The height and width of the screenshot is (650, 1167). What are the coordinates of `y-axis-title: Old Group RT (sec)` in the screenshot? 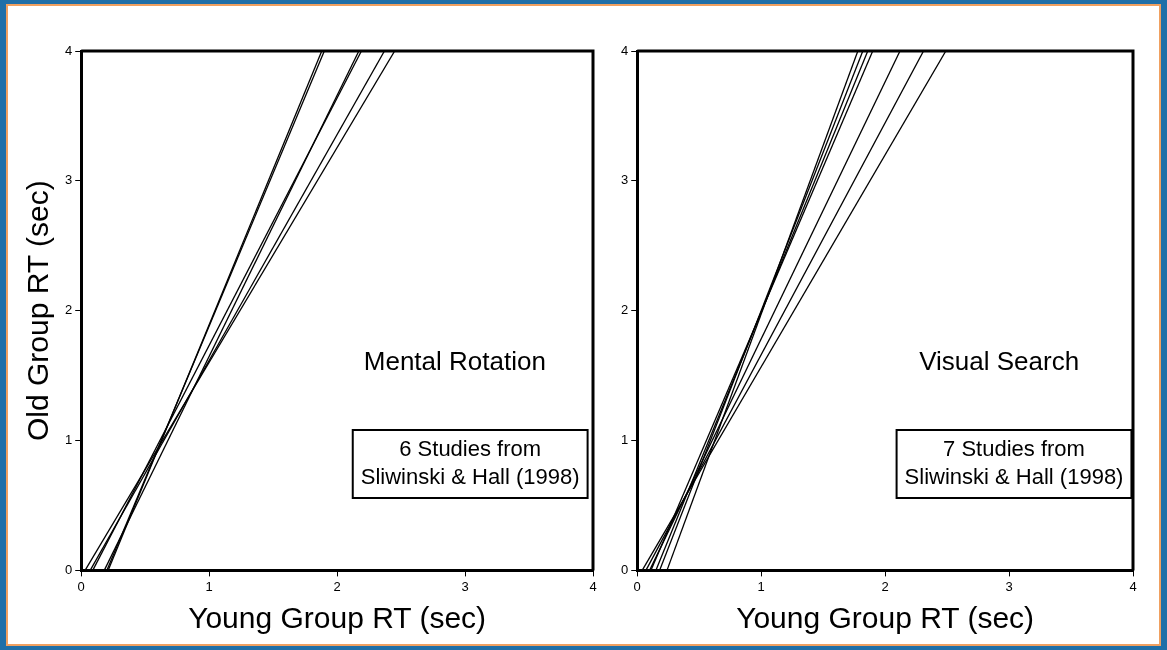 It's located at (38, 311).